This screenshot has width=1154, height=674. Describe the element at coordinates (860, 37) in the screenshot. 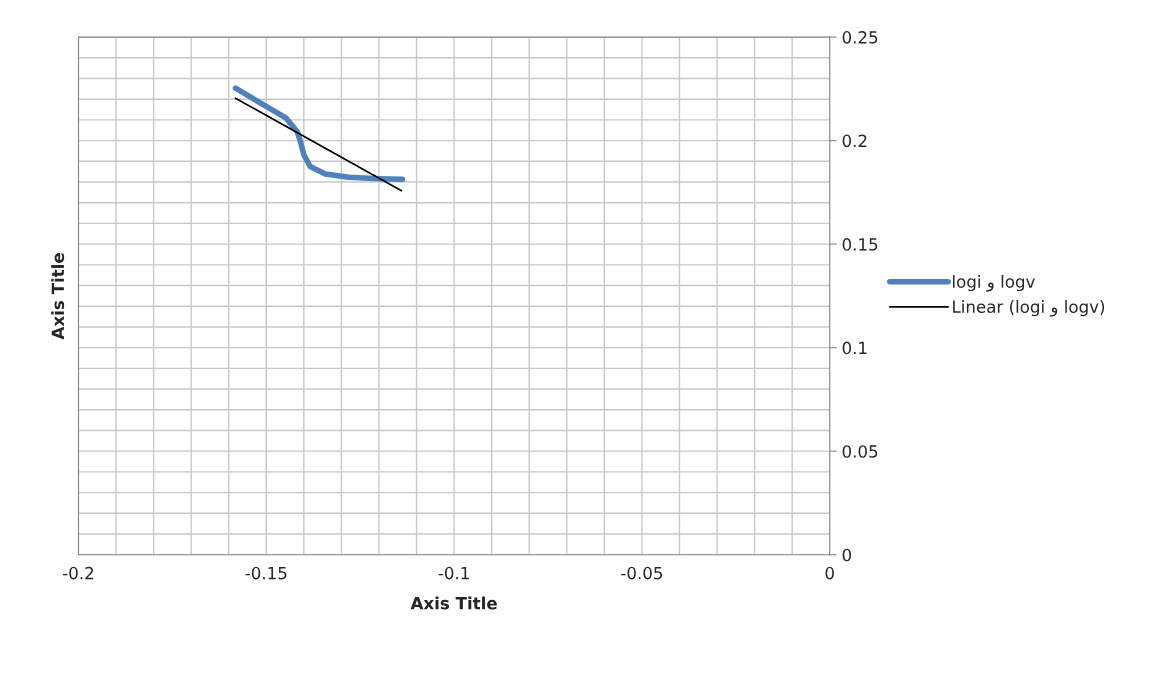

I see `y-tick-label: 0.25` at that location.